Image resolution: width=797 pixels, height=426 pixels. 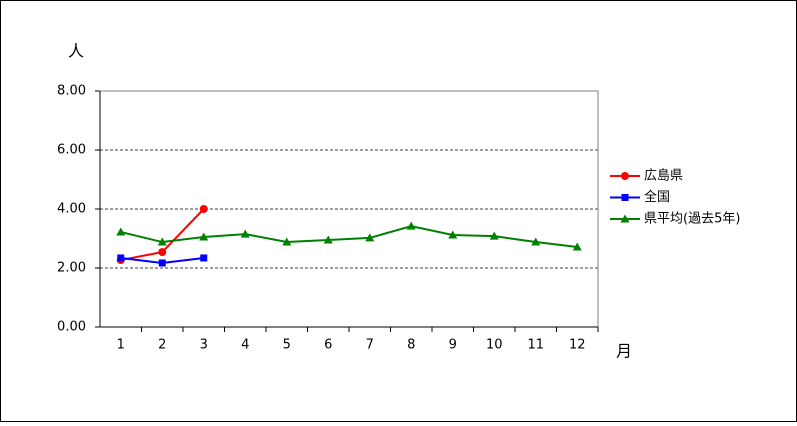 I want to click on legend-label: 全国, so click(x=657, y=197).